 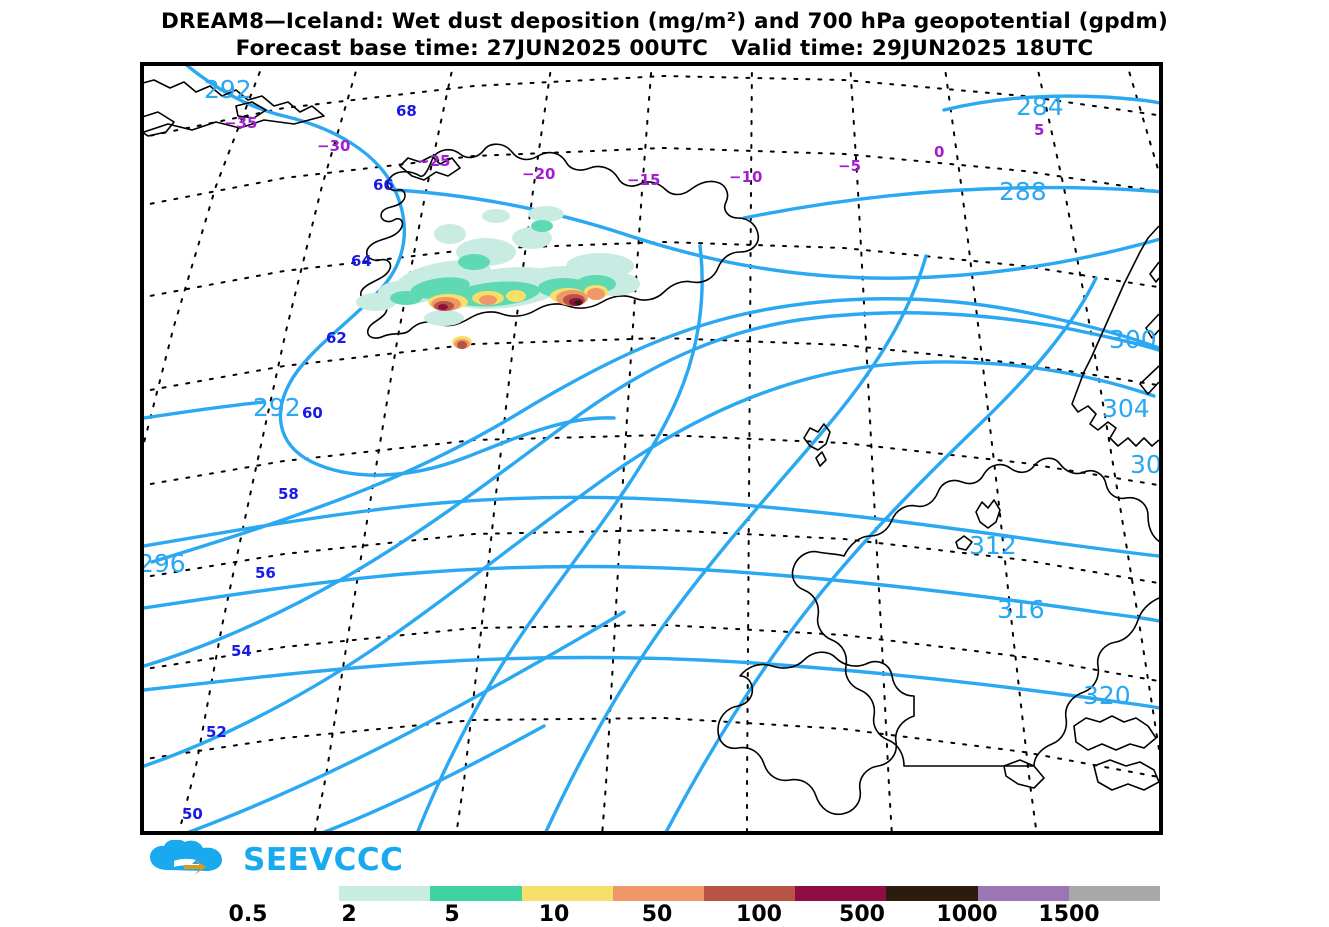 I want to click on colorbar-tick-10: 10, so click(x=554, y=914).